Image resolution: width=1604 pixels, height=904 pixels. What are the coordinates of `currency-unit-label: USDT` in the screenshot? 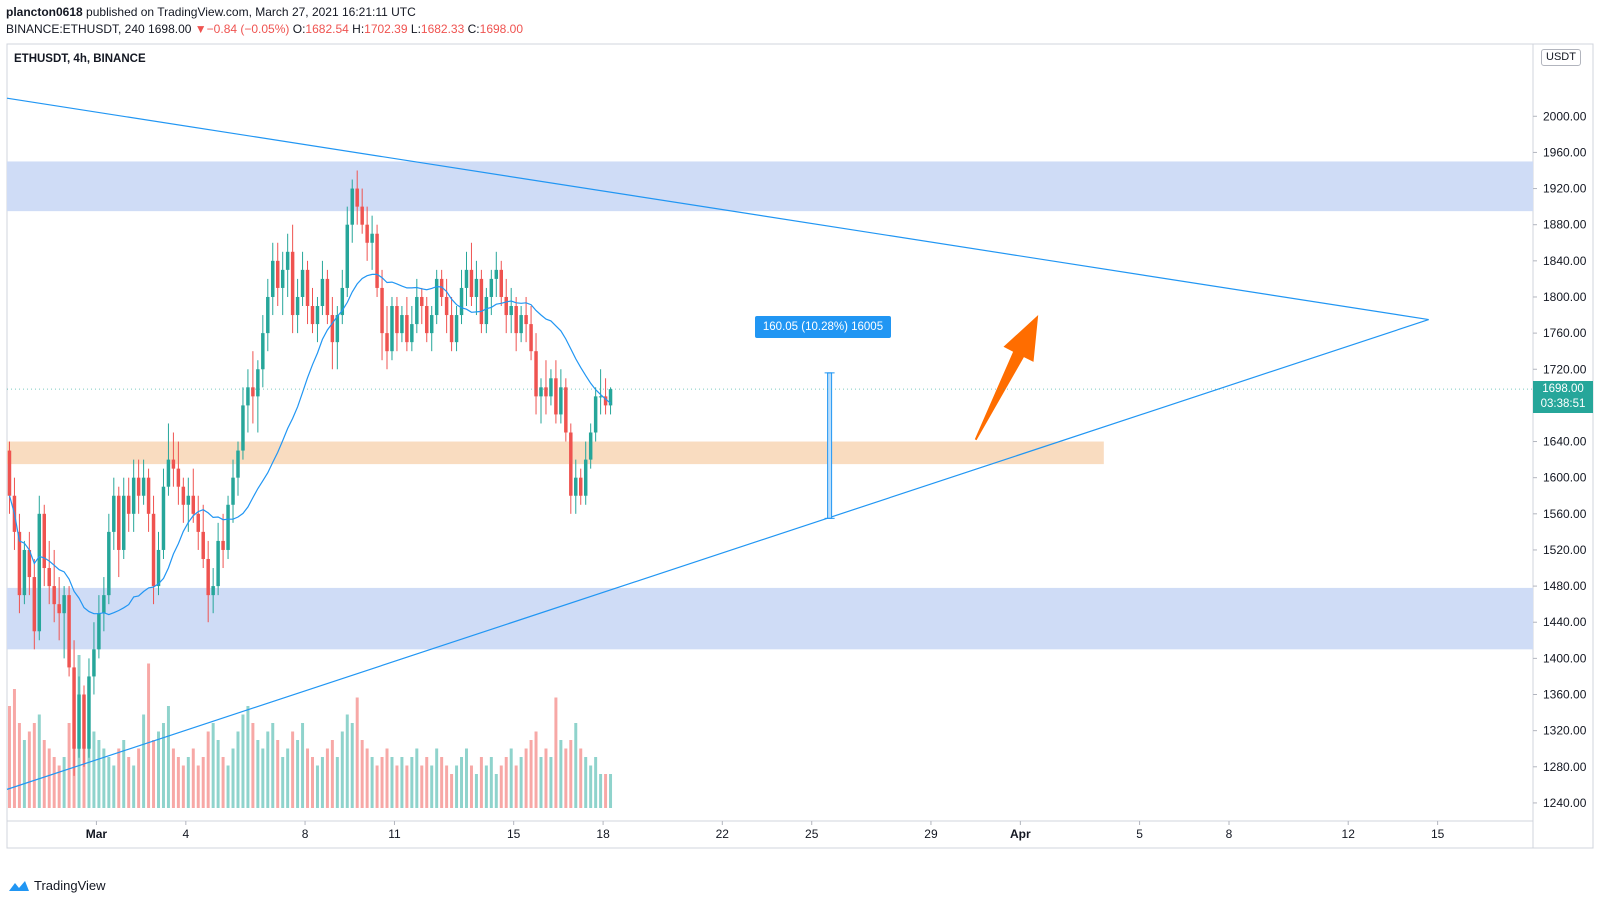 It's located at (1561, 57).